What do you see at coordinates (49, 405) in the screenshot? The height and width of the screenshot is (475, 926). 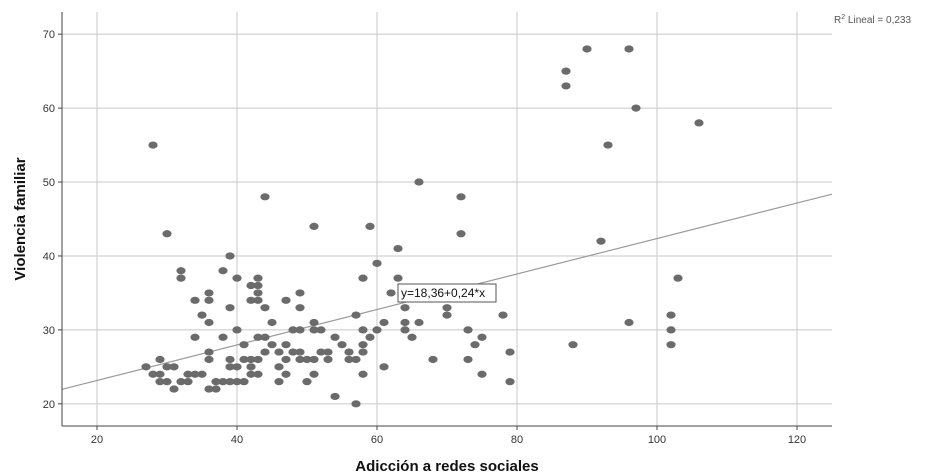 I see `y-tick-label: 20` at bounding box center [49, 405].